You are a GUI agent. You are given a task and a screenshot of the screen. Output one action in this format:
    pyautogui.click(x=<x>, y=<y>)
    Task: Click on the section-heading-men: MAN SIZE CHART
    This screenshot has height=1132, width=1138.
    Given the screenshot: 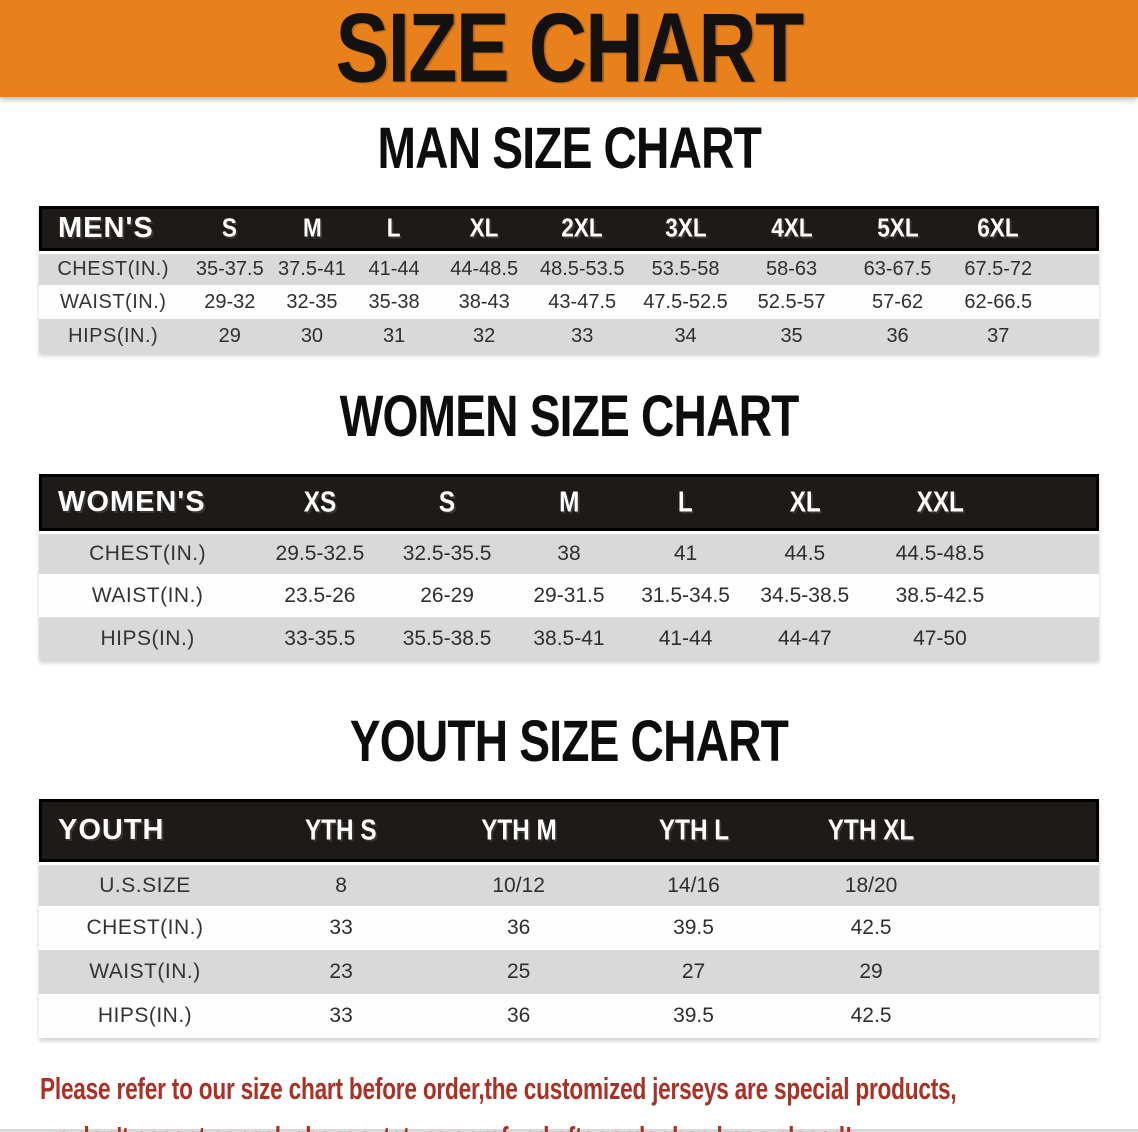 What is the action you would take?
    pyautogui.click(x=569, y=150)
    